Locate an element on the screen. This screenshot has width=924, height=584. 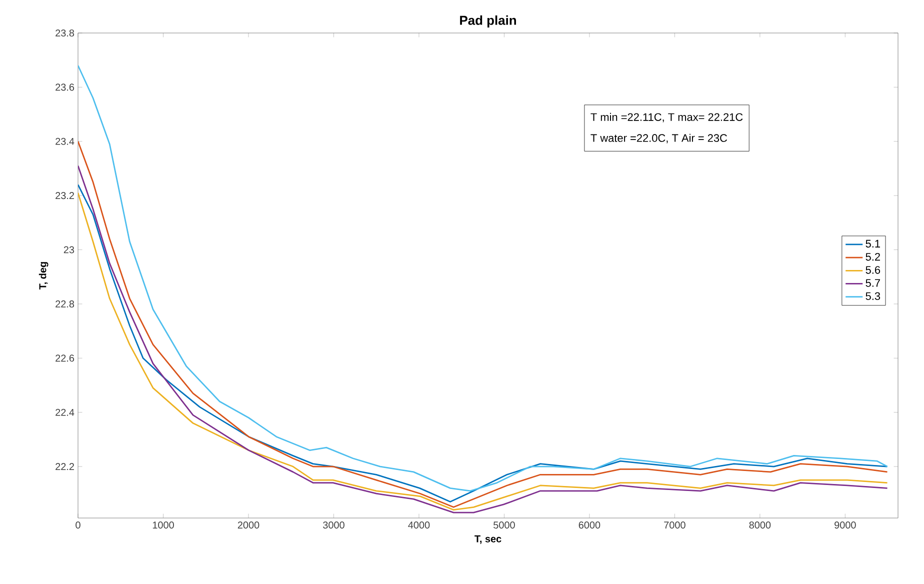
x-tick-label: 0 is located at coordinates (78, 525).